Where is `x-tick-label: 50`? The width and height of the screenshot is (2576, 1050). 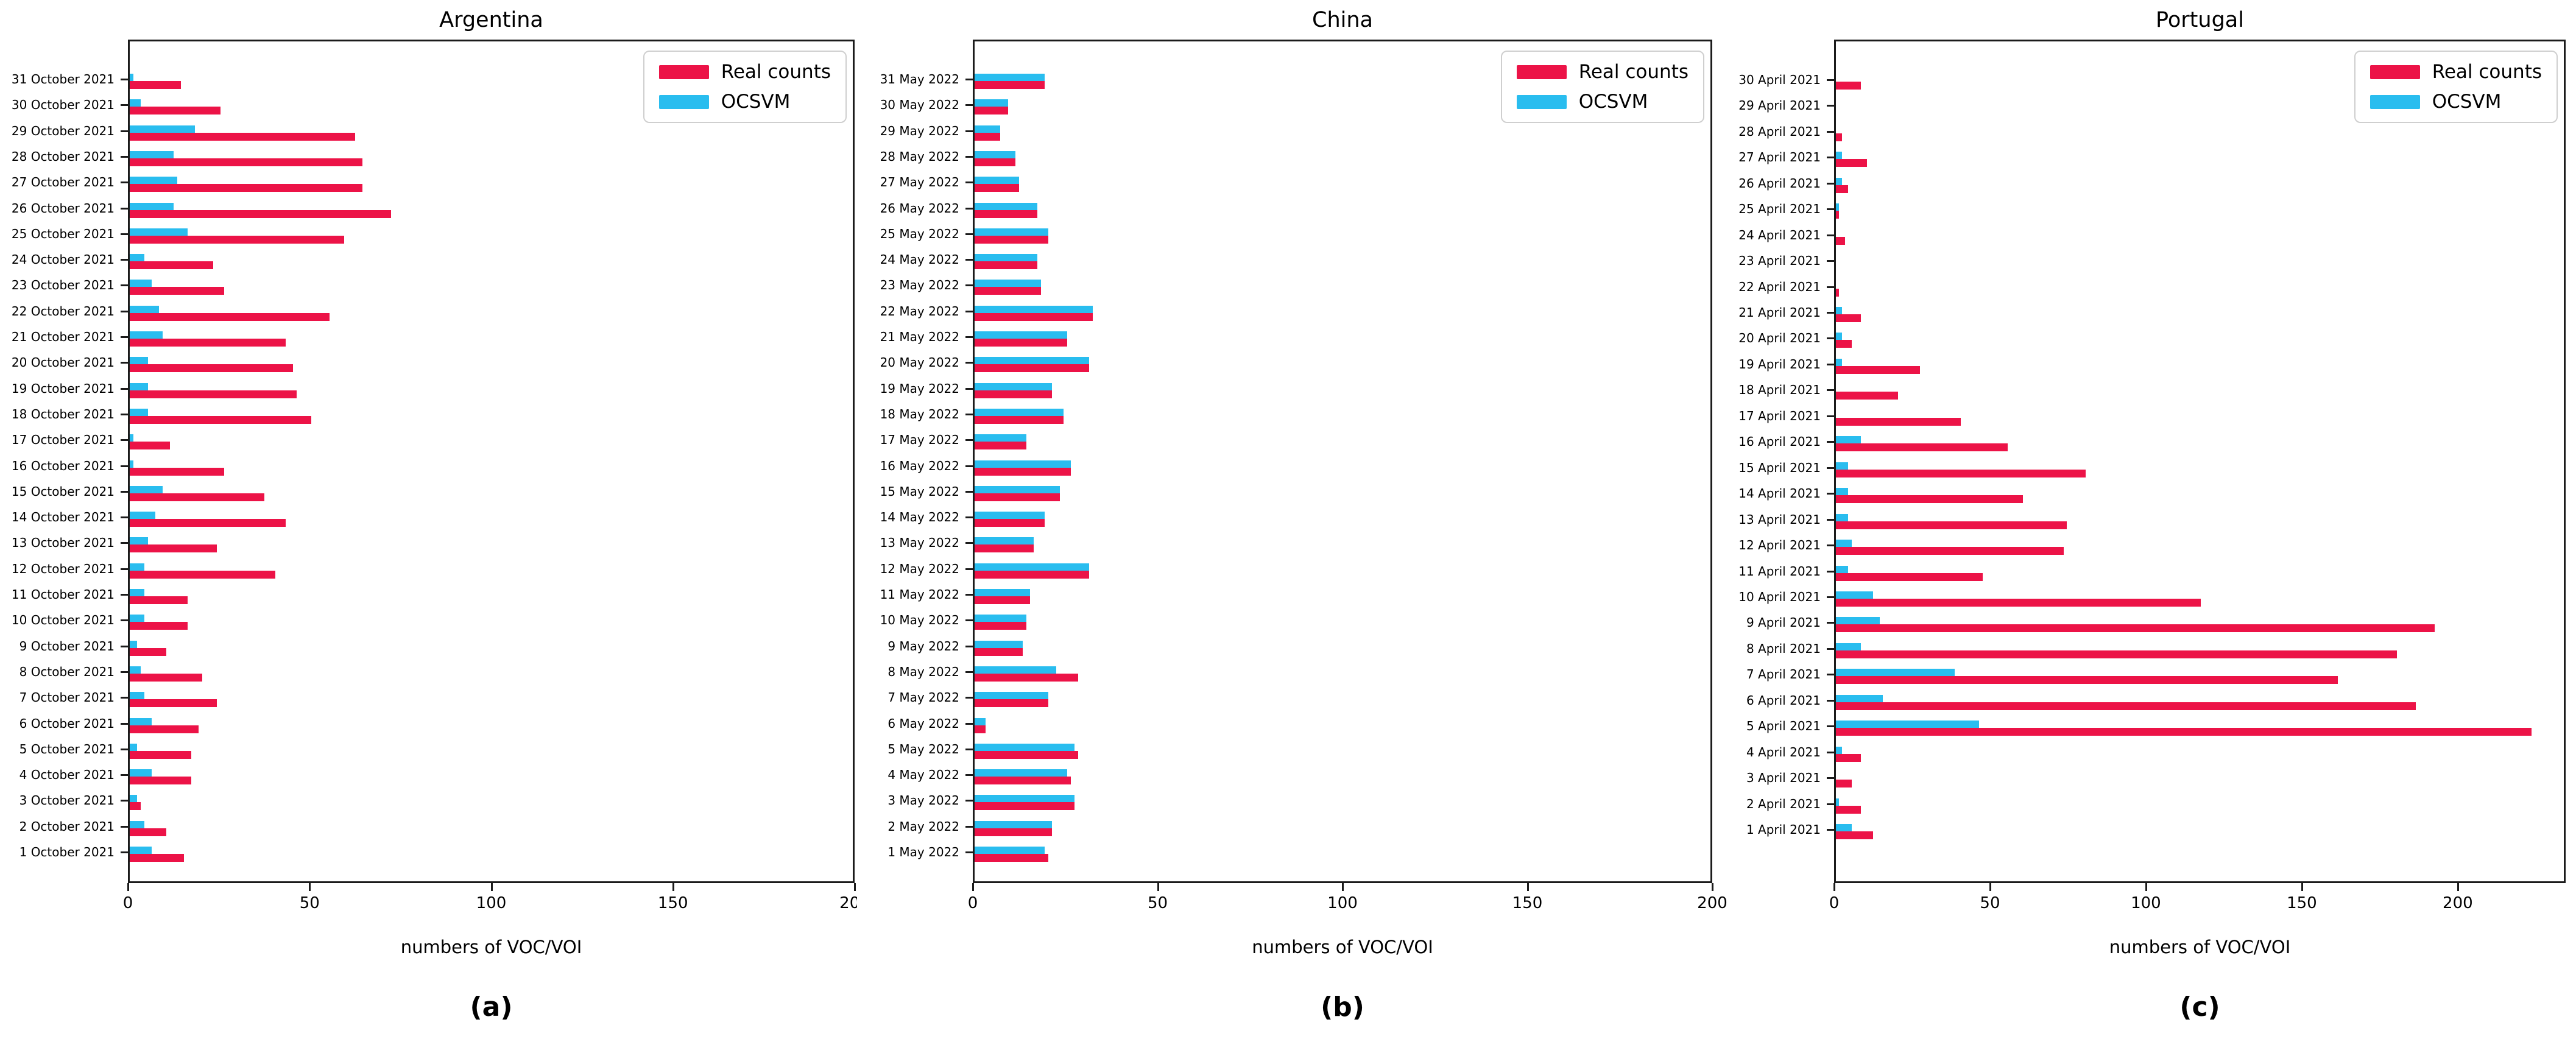
x-tick-label: 50 is located at coordinates (309, 903).